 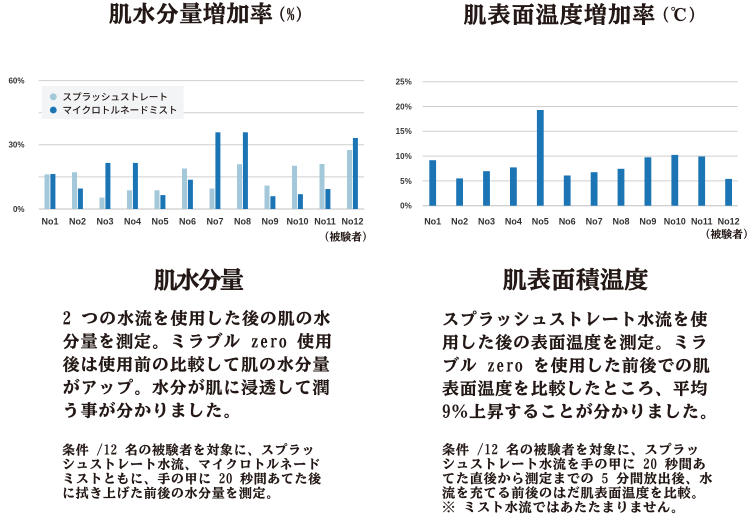 I want to click on svg-text: 25%, so click(x=404, y=82).